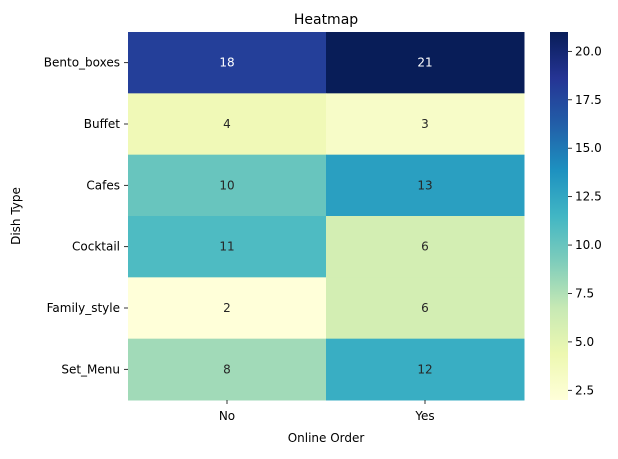 The width and height of the screenshot is (618, 459). What do you see at coordinates (102, 124) in the screenshot?
I see `y-tick-label: Buffet` at bounding box center [102, 124].